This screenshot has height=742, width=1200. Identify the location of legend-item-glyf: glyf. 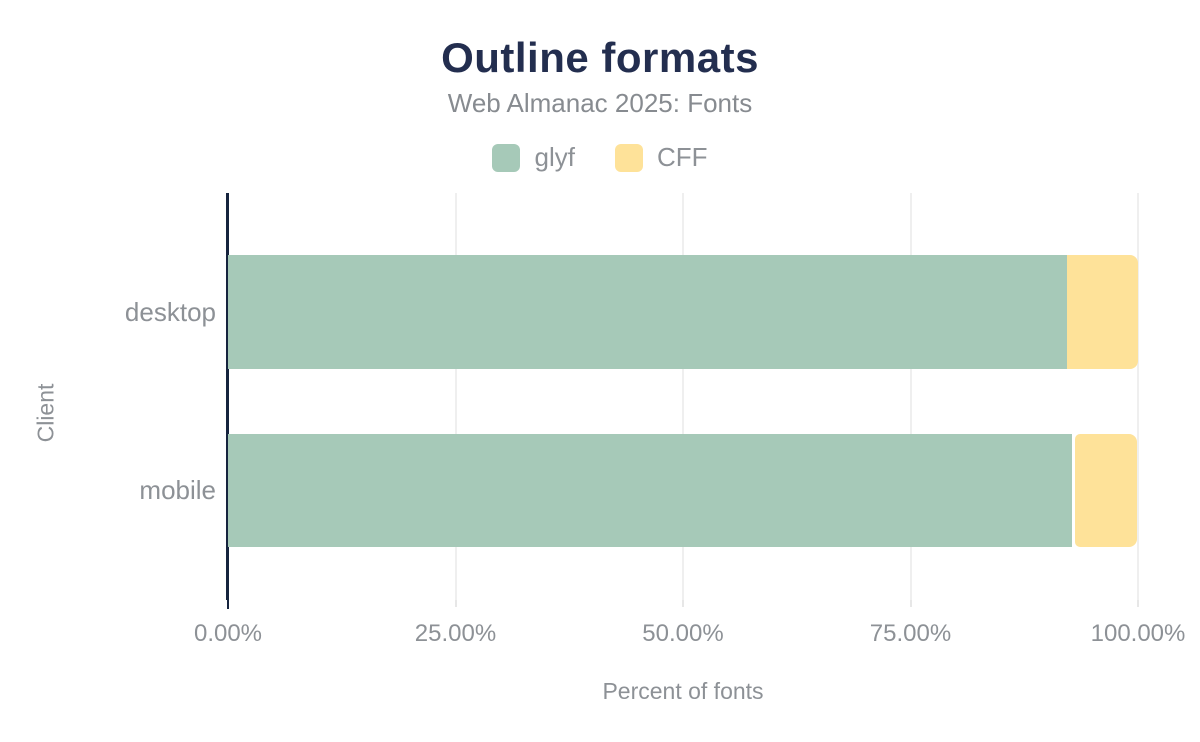
(533, 157).